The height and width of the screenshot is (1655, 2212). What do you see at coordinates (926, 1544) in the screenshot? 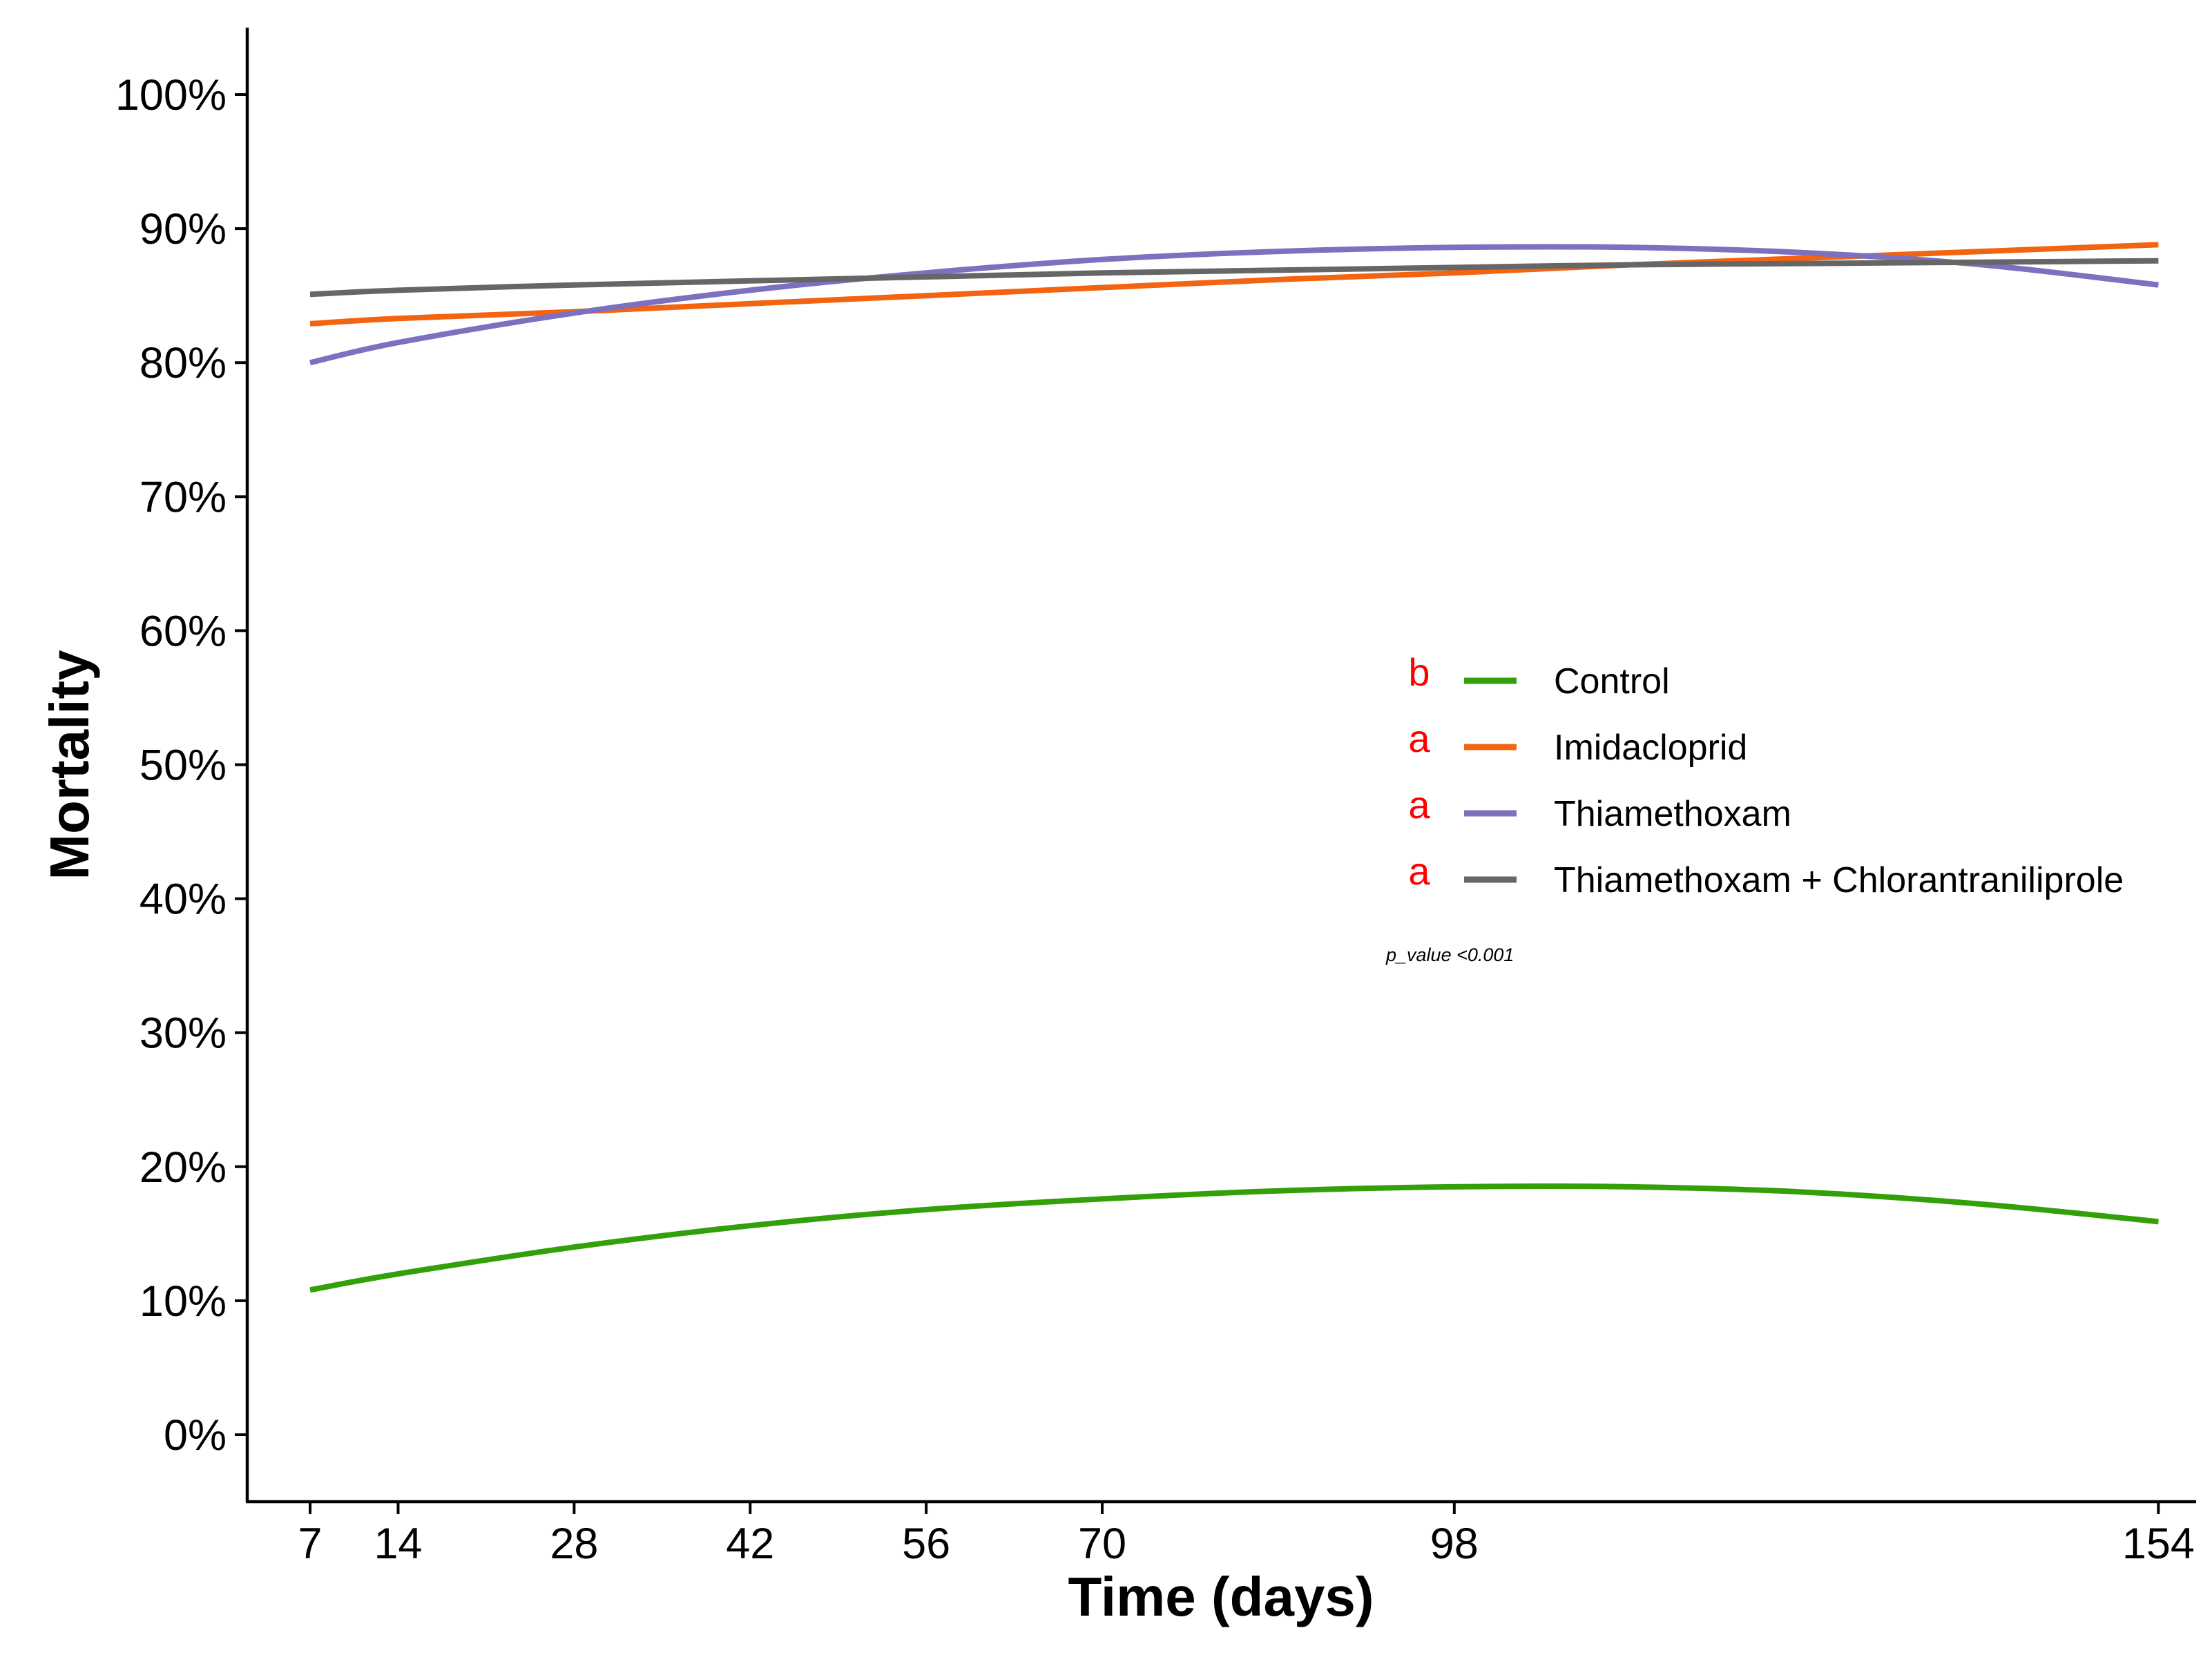
I see `x-tick-label: 56` at bounding box center [926, 1544].